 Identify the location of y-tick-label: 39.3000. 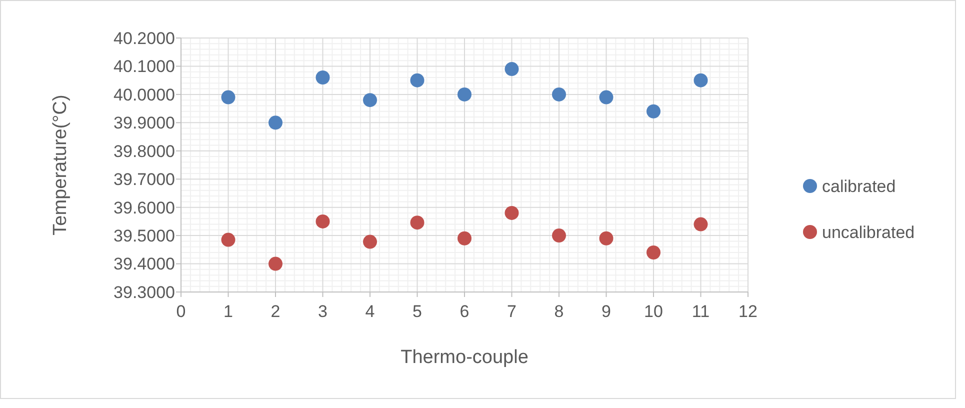
(144, 292).